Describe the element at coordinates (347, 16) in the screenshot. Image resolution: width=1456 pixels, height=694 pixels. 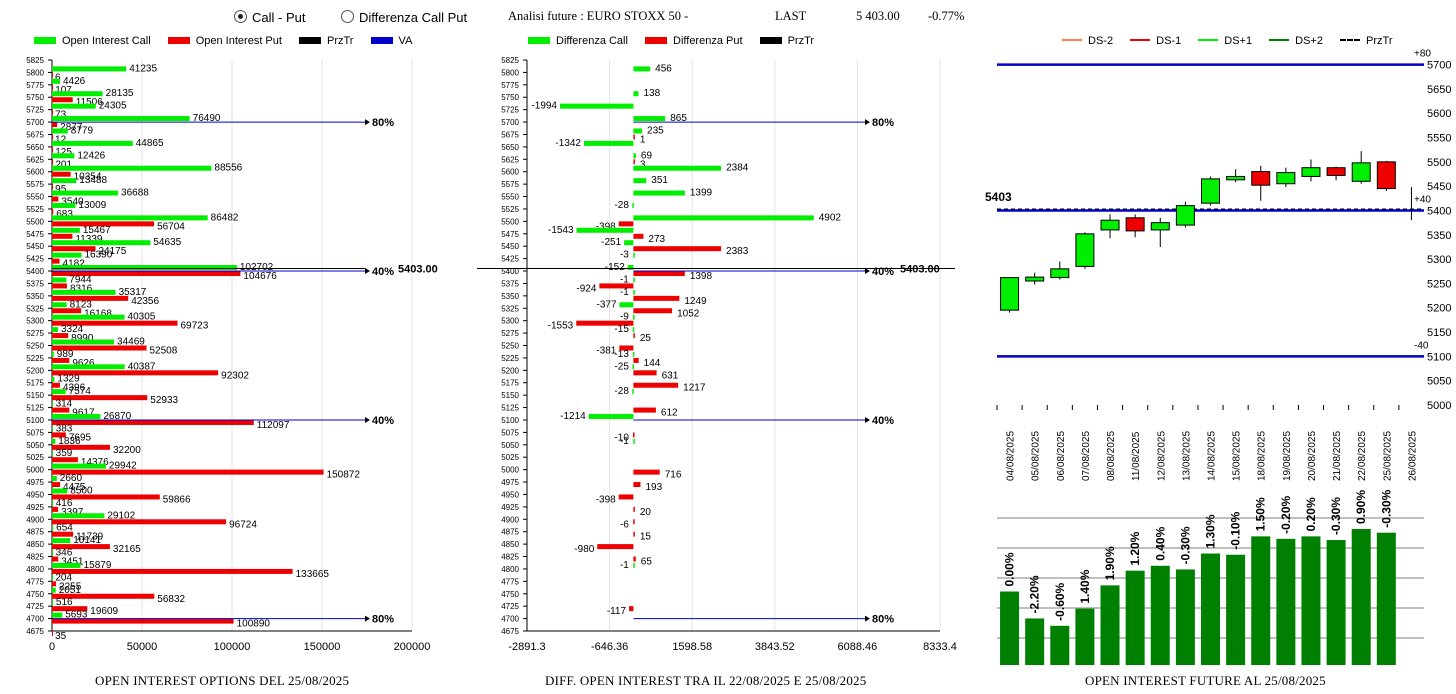
I see `radio-off-icon` at that location.